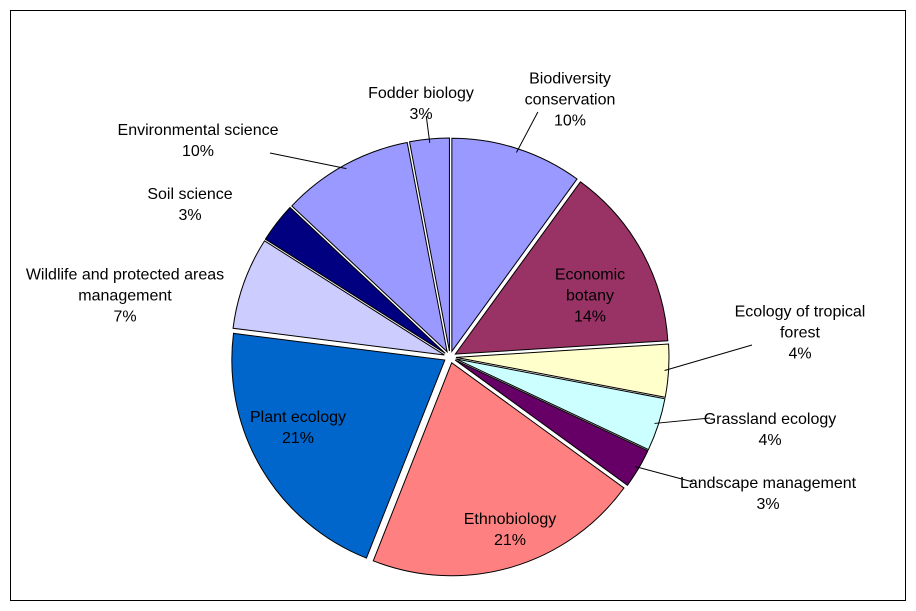 The width and height of the screenshot is (916, 611). I want to click on slice-name: Landscape management, so click(768, 483).